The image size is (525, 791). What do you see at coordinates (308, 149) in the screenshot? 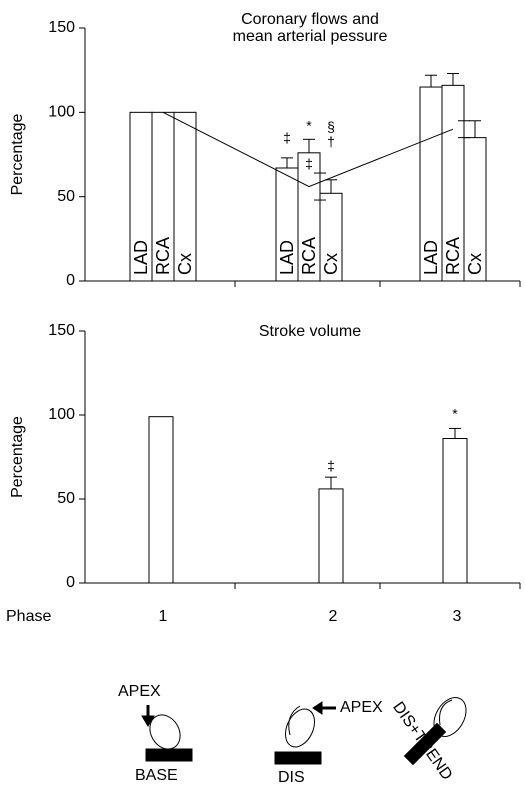
I see `map-line` at bounding box center [308, 149].